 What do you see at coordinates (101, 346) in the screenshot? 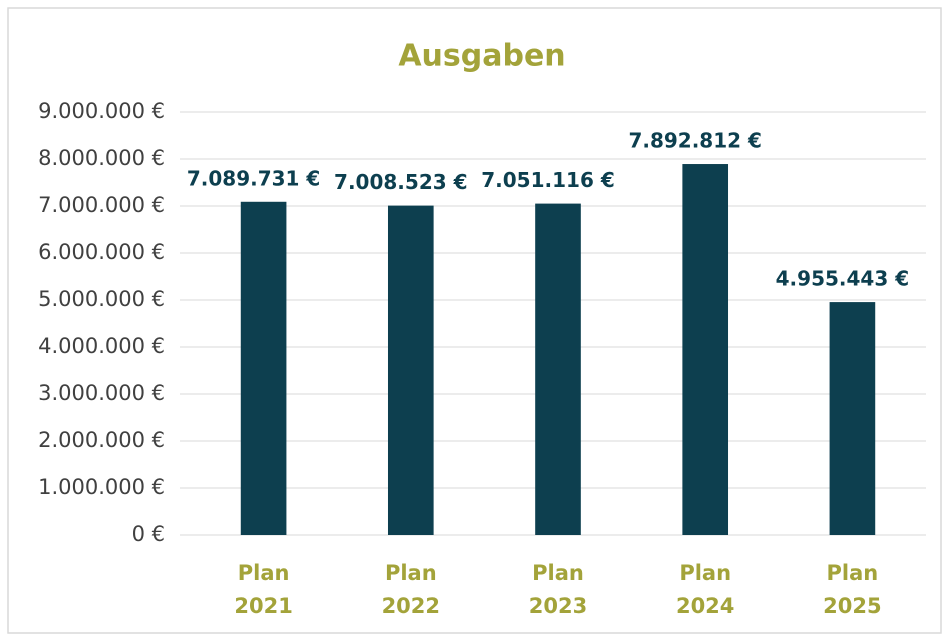
I see `y-tick-label: 4.000.000 €` at bounding box center [101, 346].